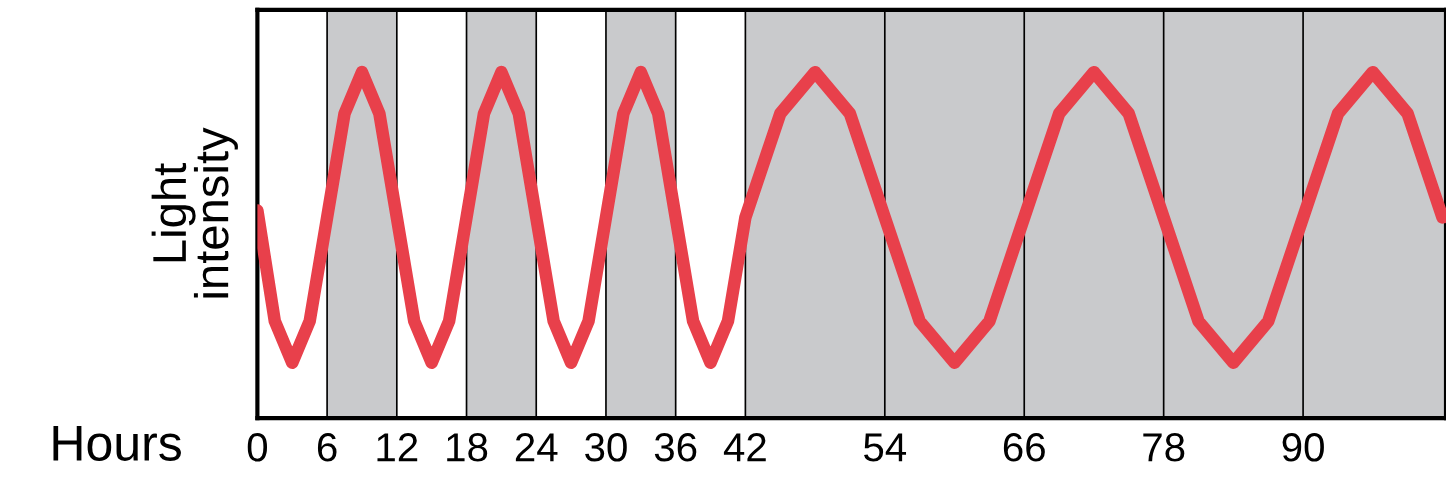 The image size is (1446, 493). Describe the element at coordinates (257, 447) in the screenshot. I see `x-tick-label: 0` at that location.